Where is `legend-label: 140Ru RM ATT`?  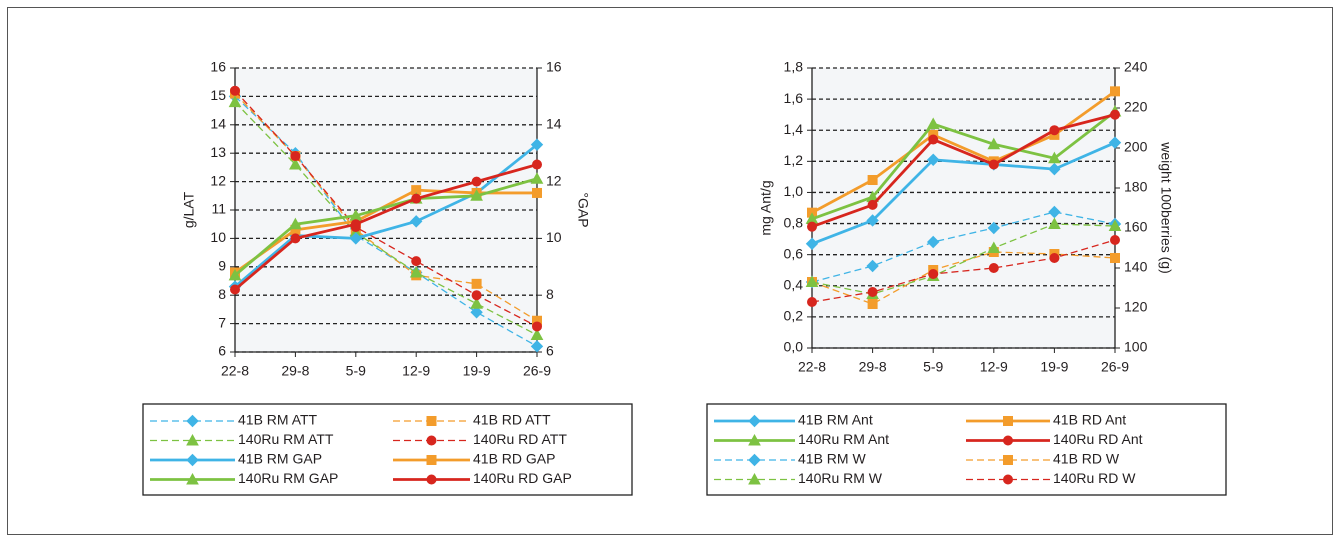 legend-label: 140Ru RM ATT is located at coordinates (286, 439).